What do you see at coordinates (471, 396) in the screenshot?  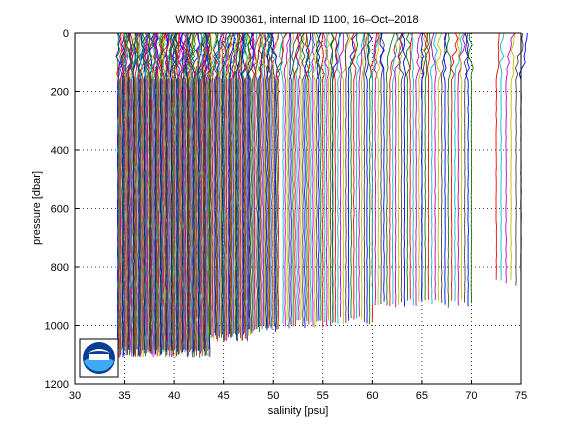 I see `x-tick-label: 70` at bounding box center [471, 396].